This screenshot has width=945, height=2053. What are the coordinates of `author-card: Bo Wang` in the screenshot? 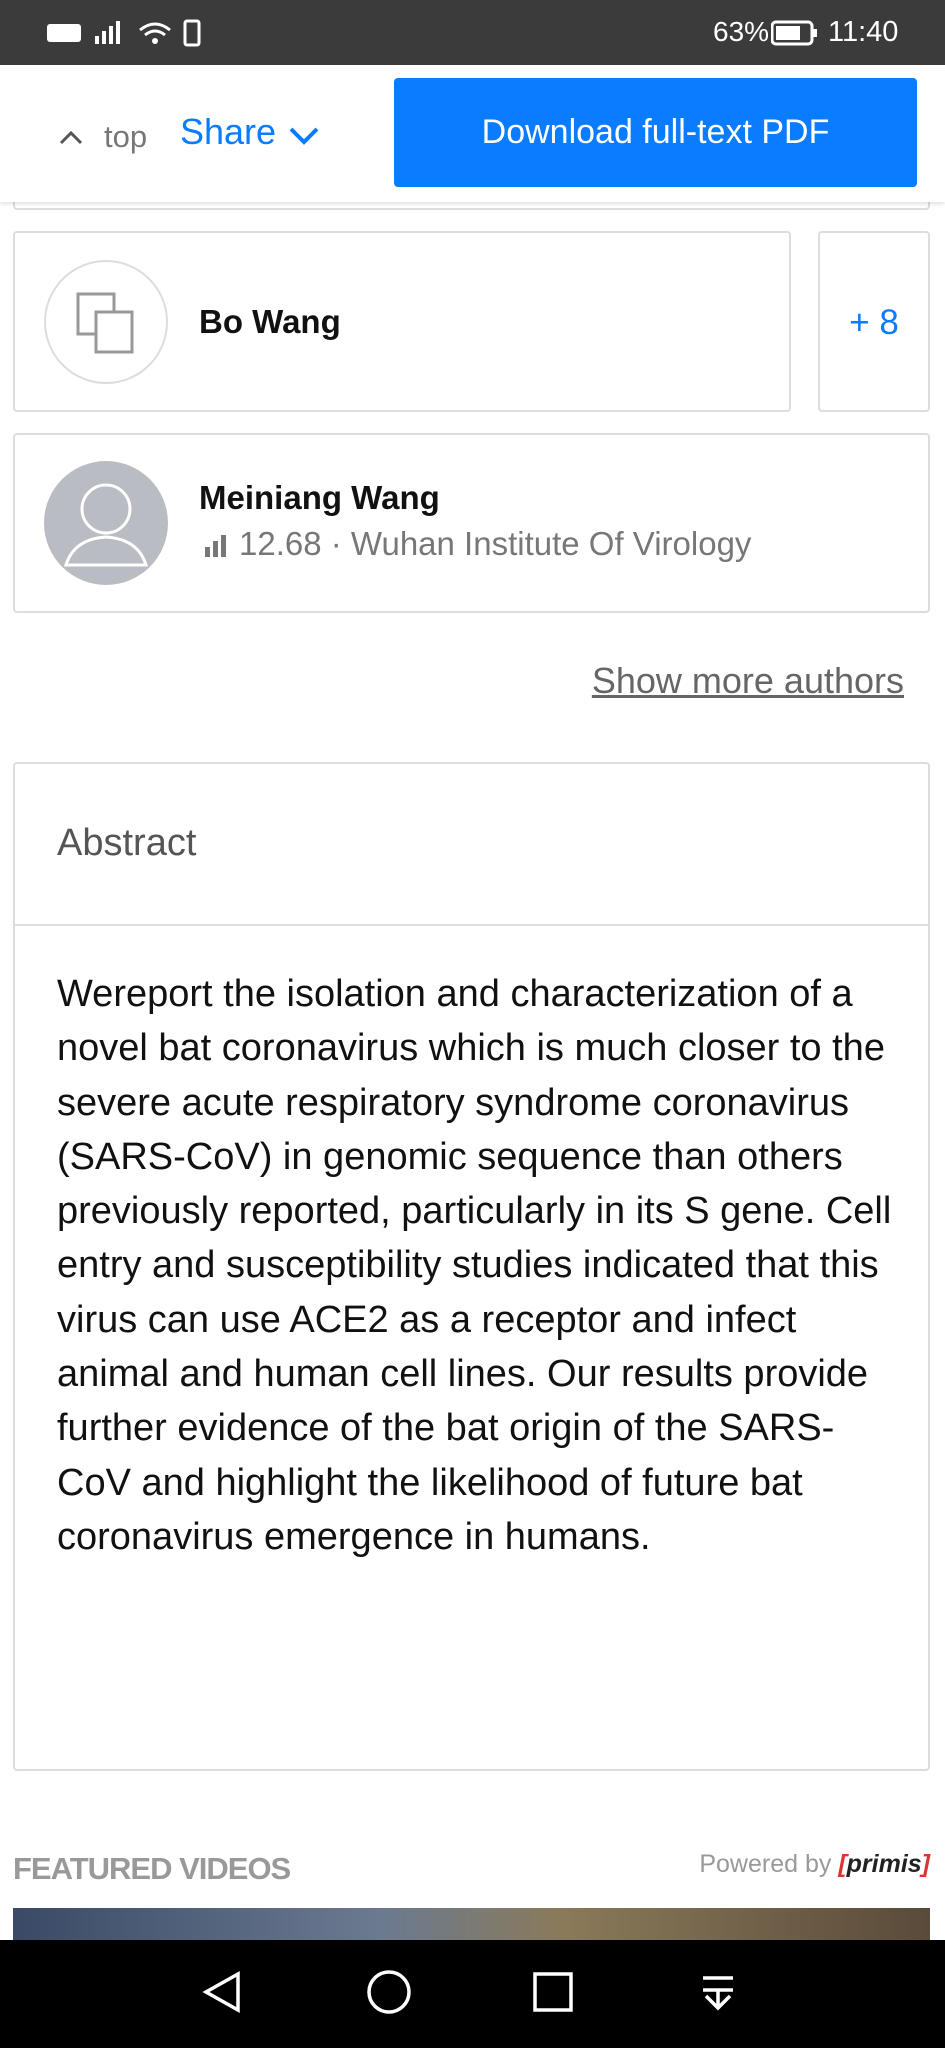 It's located at (402, 321).